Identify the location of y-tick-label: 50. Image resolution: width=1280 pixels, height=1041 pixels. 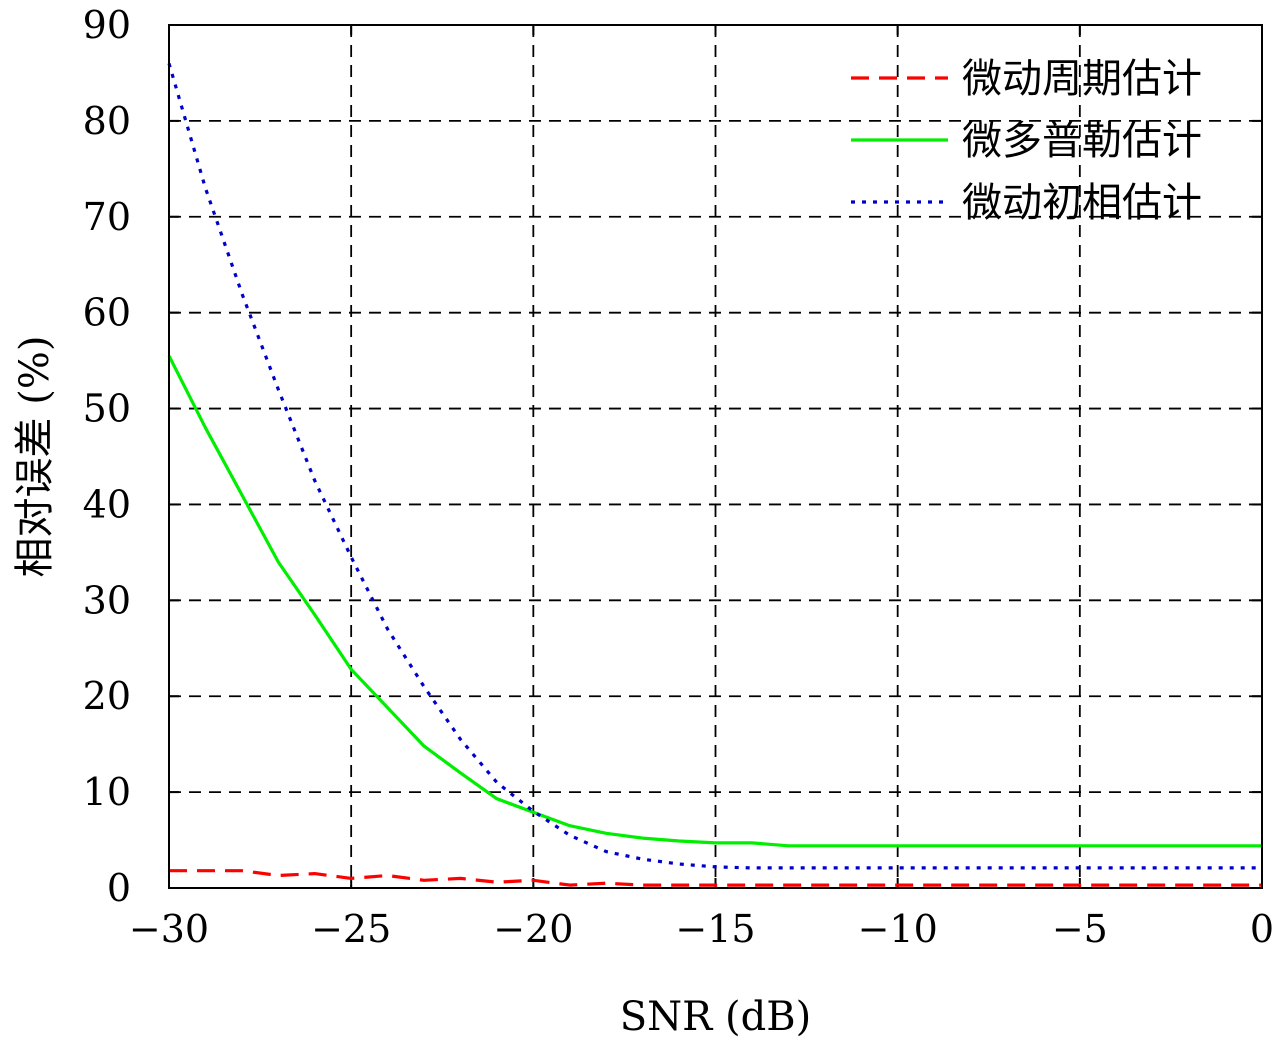
(107, 409).